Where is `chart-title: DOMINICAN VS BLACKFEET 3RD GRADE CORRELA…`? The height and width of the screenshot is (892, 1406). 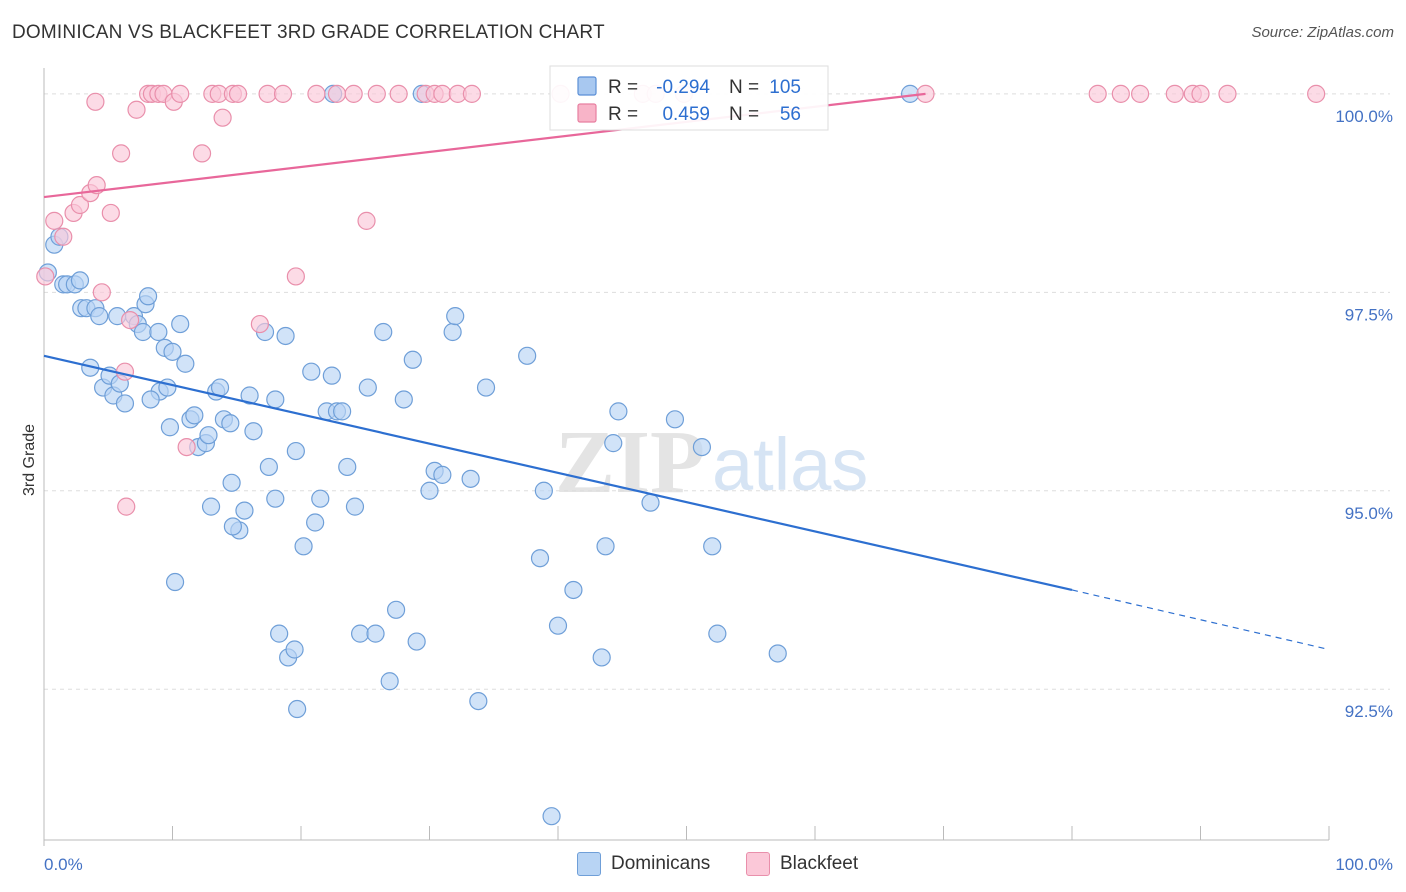
chart-title: DOMINICAN VS BLACKFEET 3RD GRADE CORRELA… is located at coordinates (308, 32).